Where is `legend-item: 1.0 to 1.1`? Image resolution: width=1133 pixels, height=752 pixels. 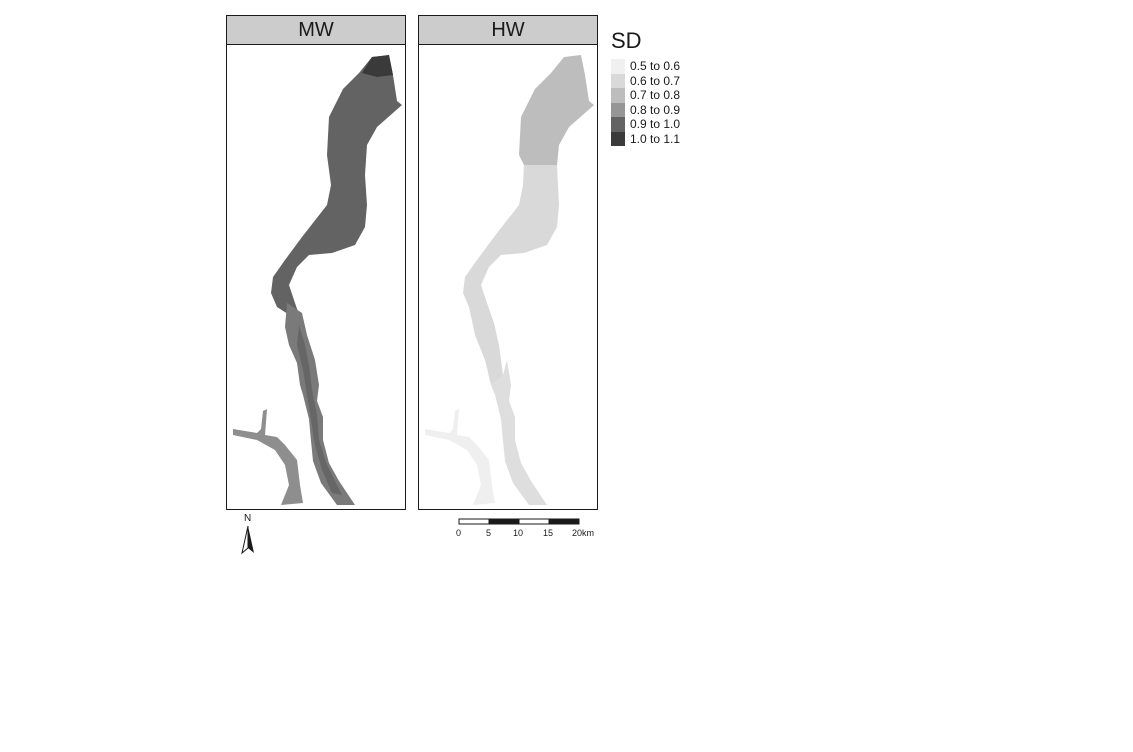 legend-item: 1.0 to 1.1 is located at coordinates (646, 138).